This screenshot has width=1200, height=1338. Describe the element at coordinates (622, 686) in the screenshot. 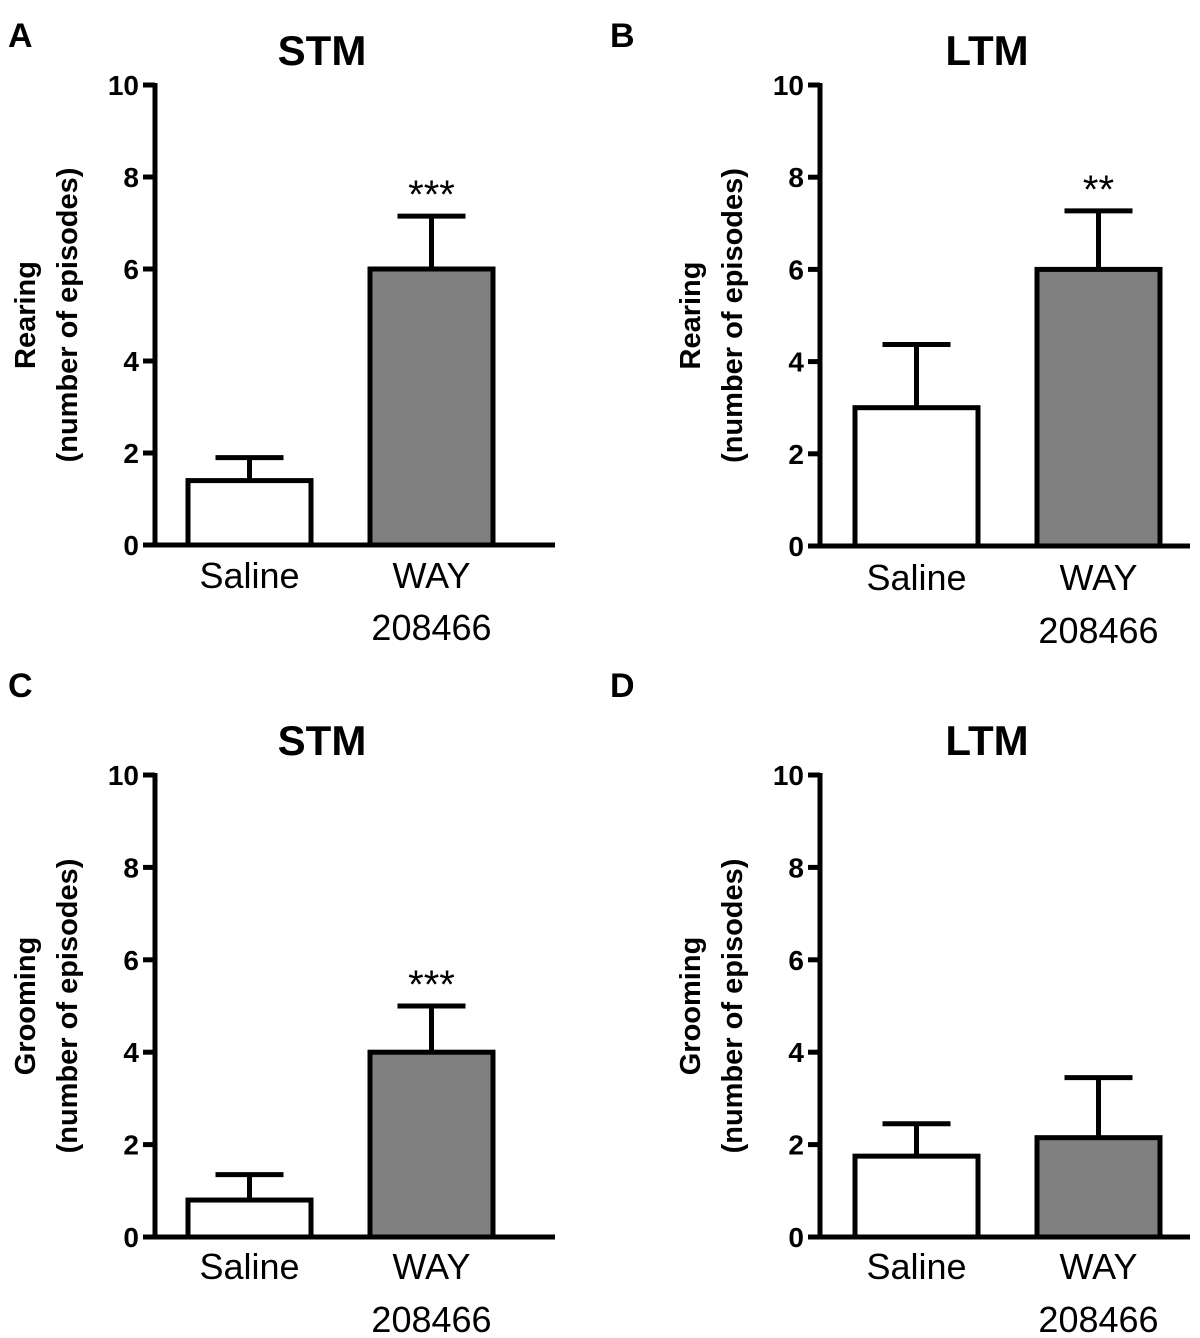

I see `panel-letter: D` at that location.